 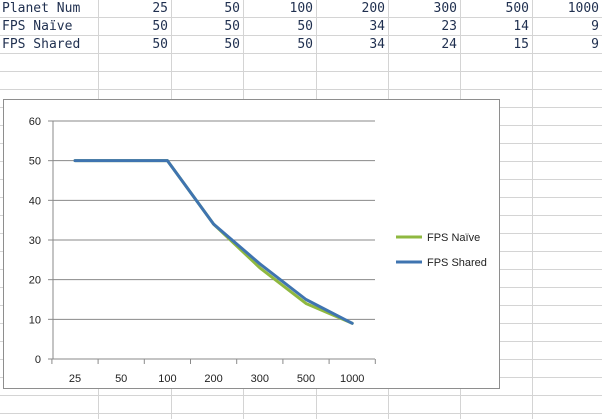 What do you see at coordinates (453, 238) in the screenshot?
I see `legend-label: FPS Naïve` at bounding box center [453, 238].